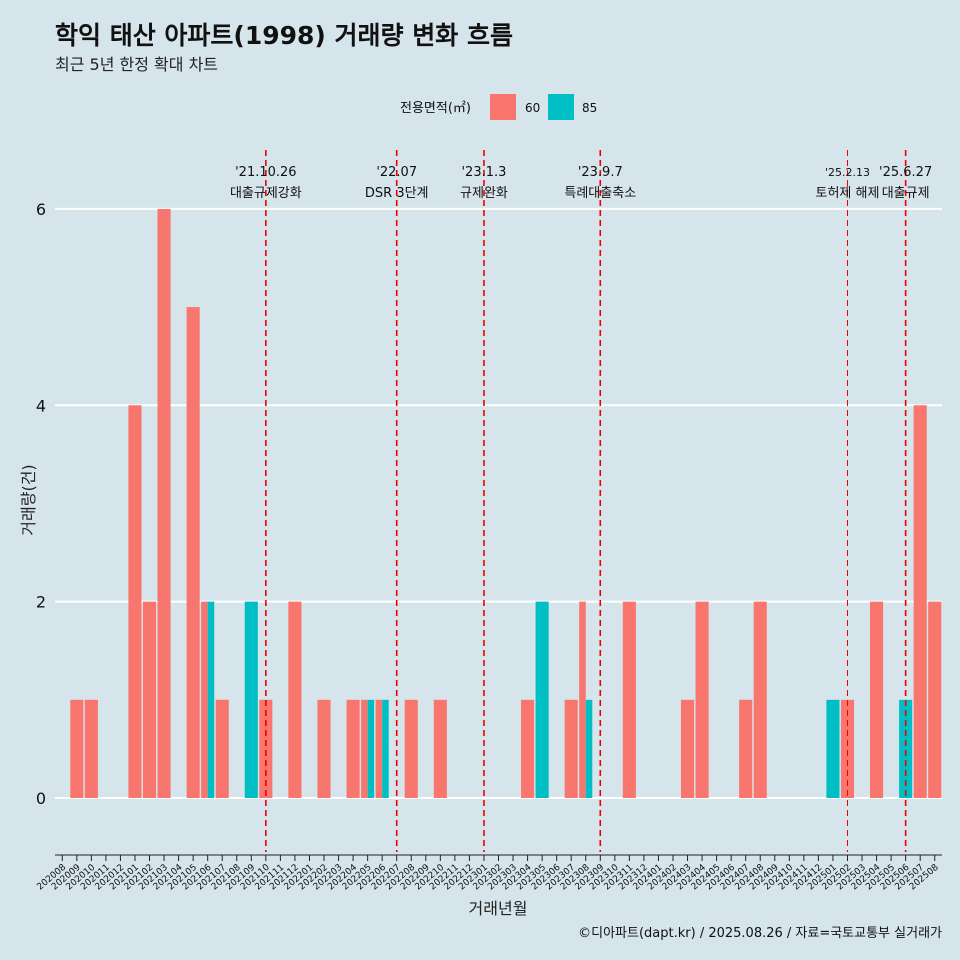 The height and width of the screenshot is (960, 960). What do you see at coordinates (498, 908) in the screenshot?
I see `x-axis-label: 거래년월` at bounding box center [498, 908].